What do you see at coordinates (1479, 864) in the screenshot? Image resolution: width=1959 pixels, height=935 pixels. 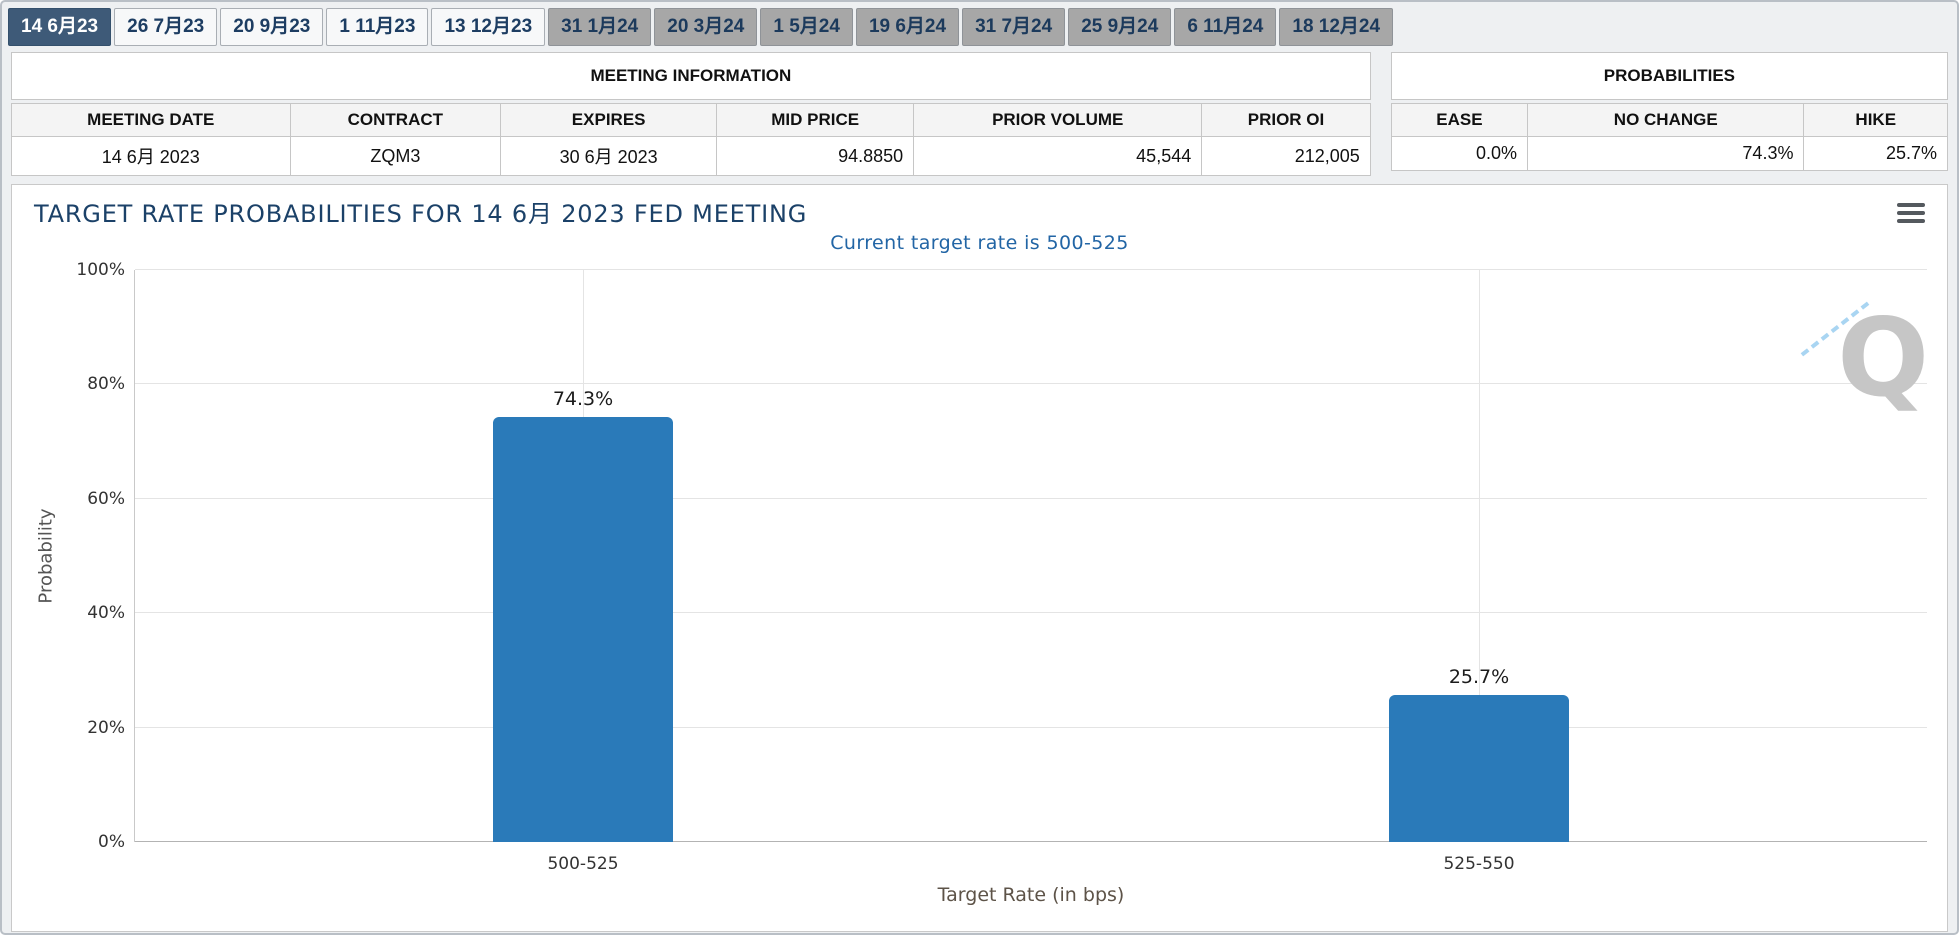 I see `x-category-label: 525-550` at bounding box center [1479, 864].